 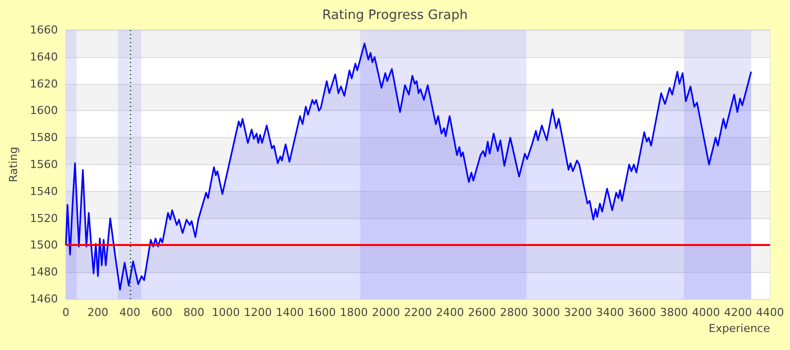 What do you see at coordinates (44, 272) in the screenshot?
I see `y-tick-label: 1480` at bounding box center [44, 272].